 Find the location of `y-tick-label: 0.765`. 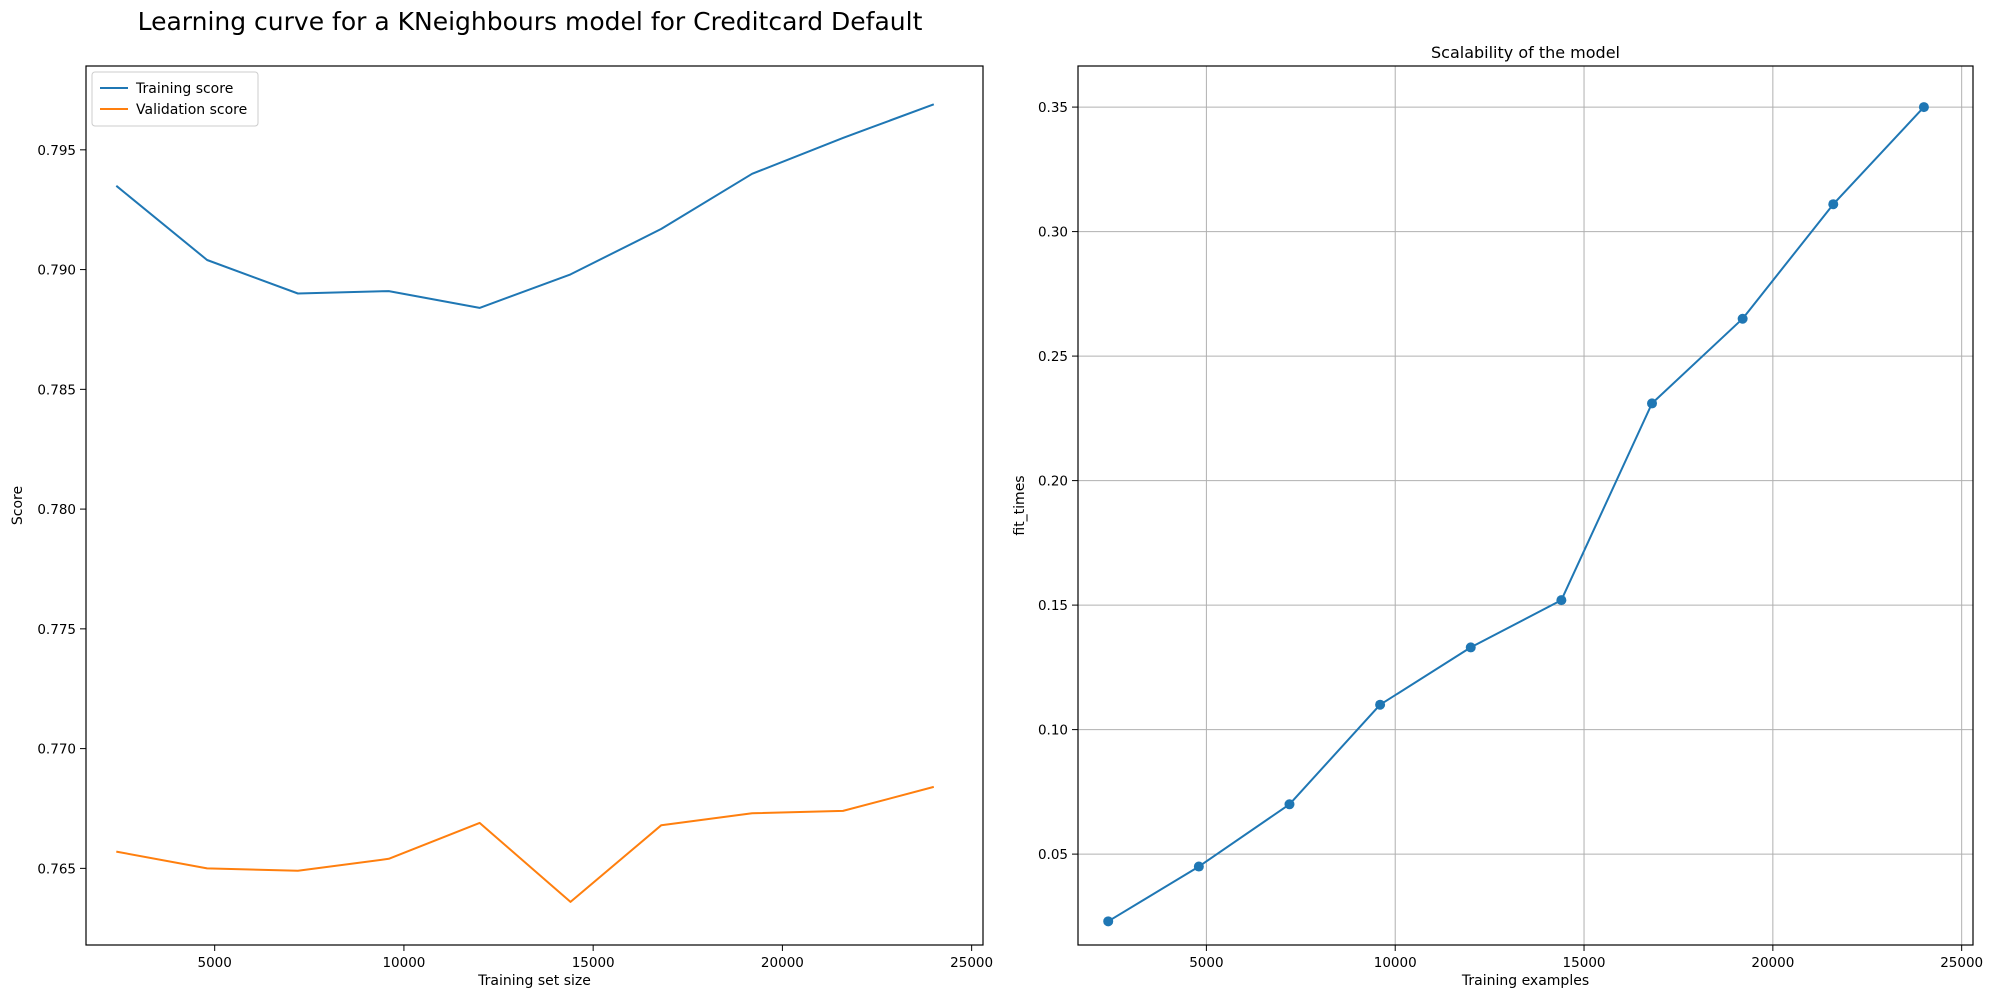

y-tick-label: 0.765 is located at coordinates (56, 869).